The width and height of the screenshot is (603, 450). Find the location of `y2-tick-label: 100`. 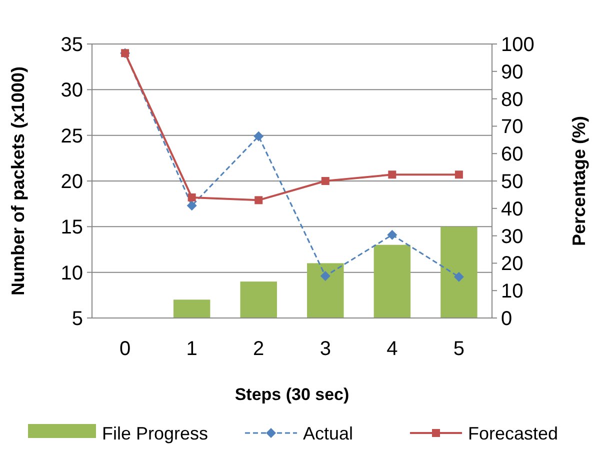

y2-tick-label: 100 is located at coordinates (517, 45).